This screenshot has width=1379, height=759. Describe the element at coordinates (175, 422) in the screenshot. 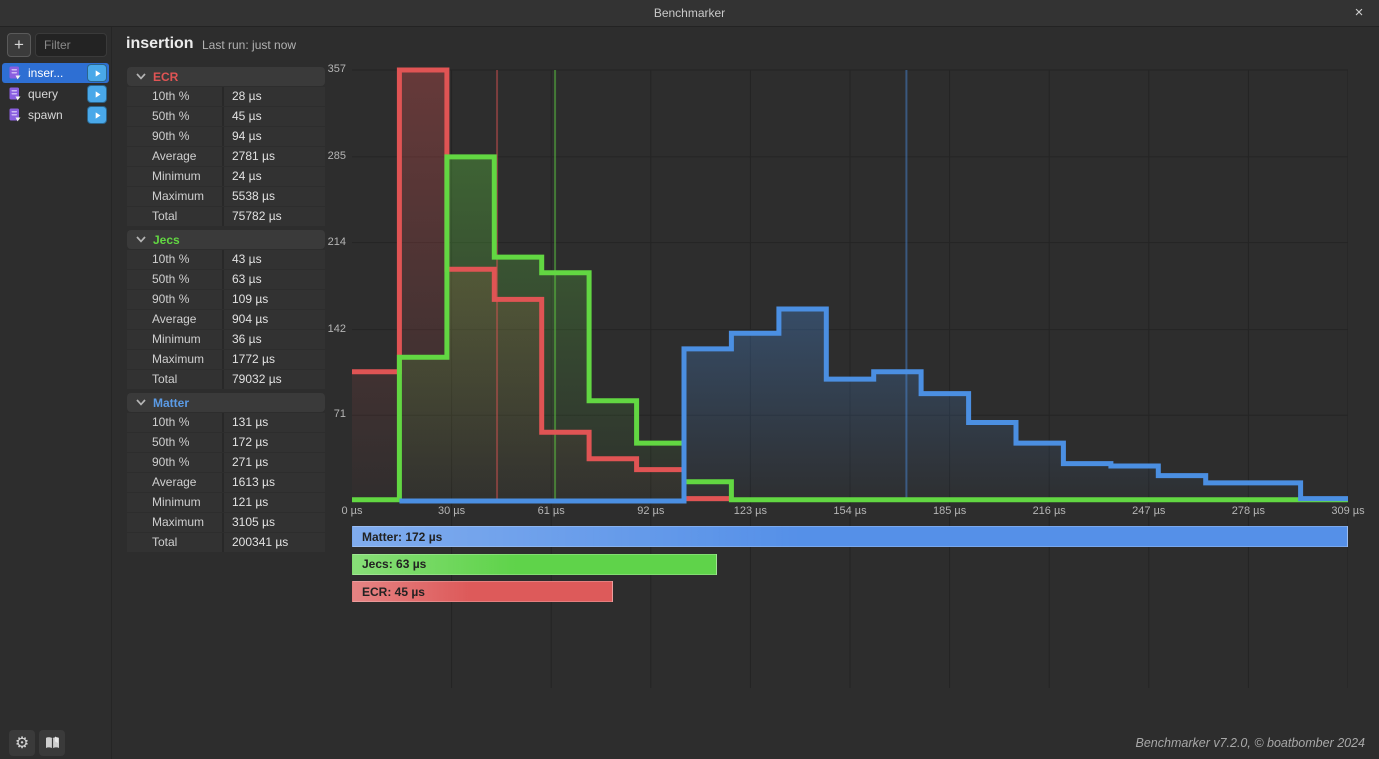

I see `stat-label: 10th %` at that location.